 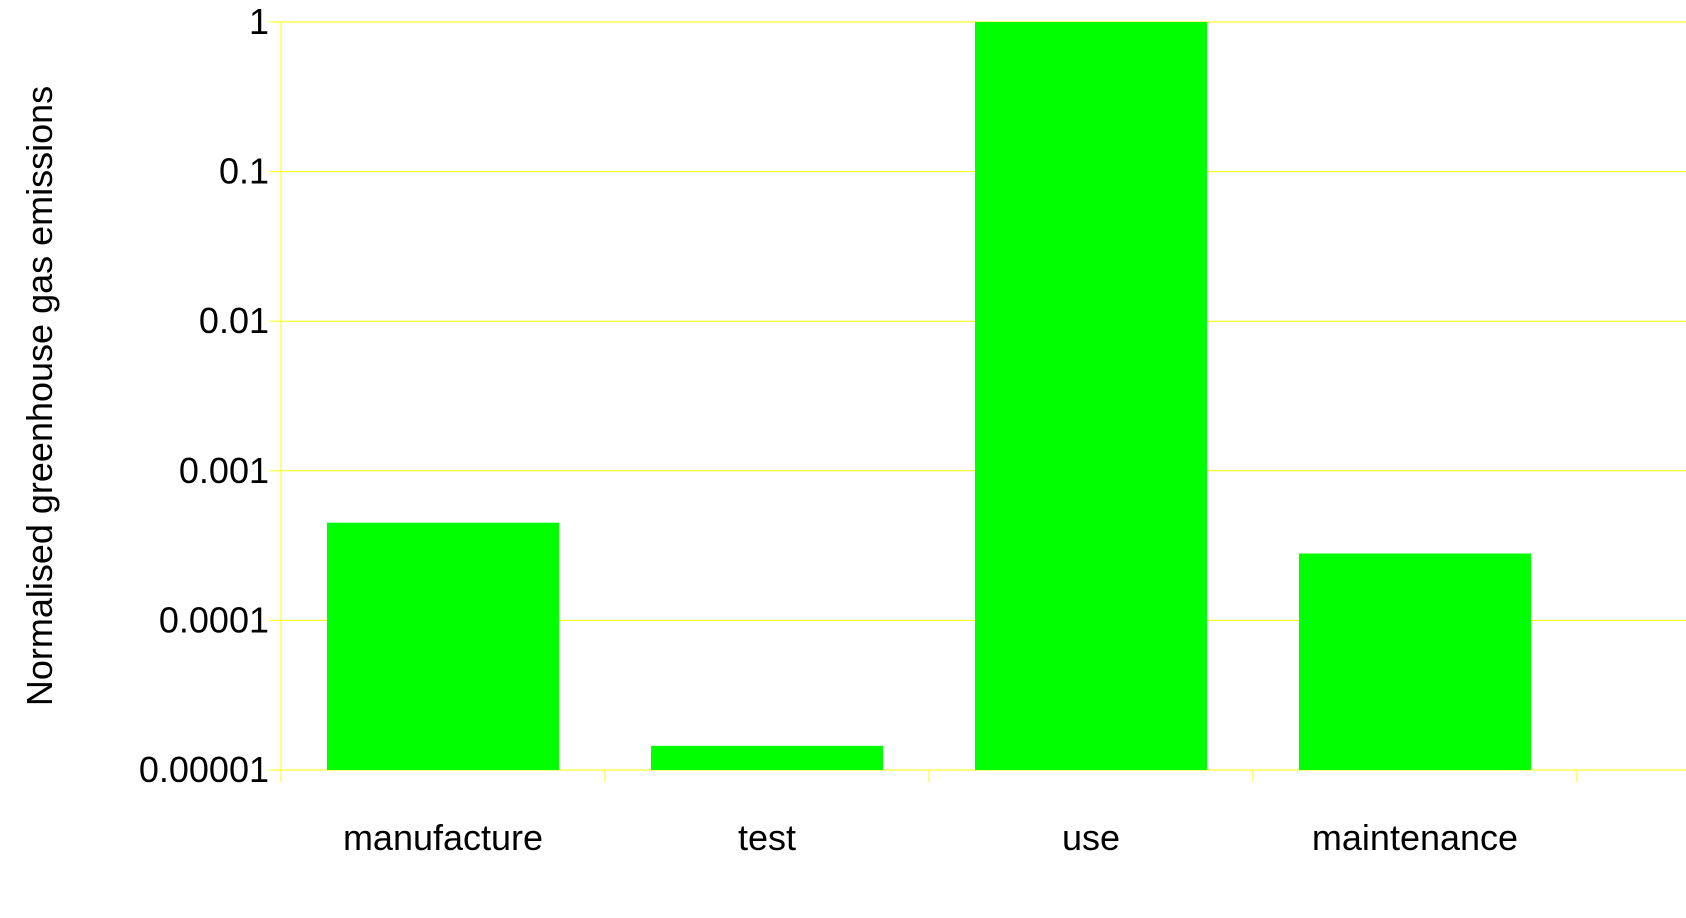 What do you see at coordinates (244, 171) in the screenshot?
I see `y-tick-label: 0.1` at bounding box center [244, 171].